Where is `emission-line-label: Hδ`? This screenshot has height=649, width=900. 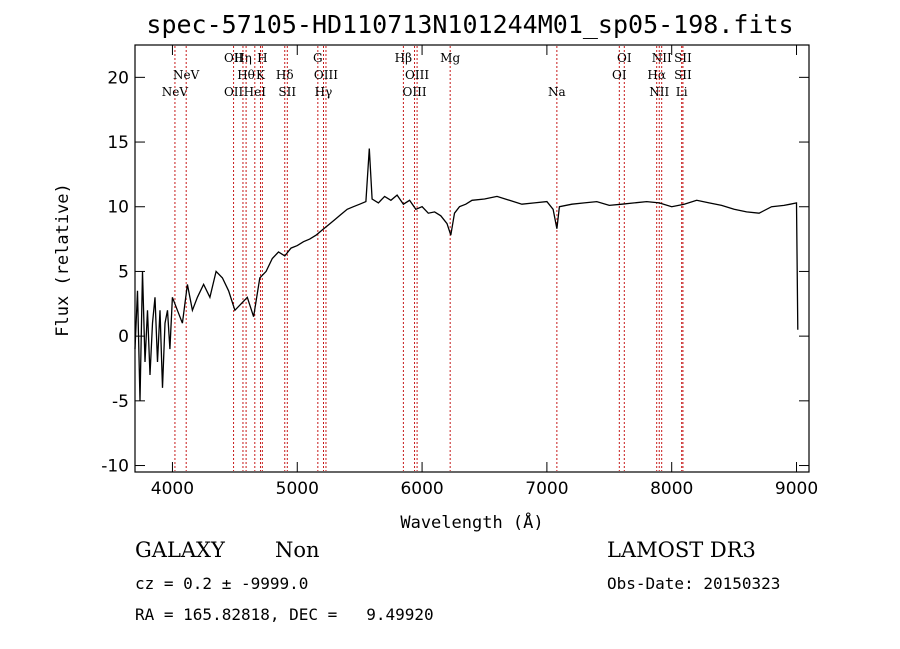 emission-line-label: Hδ is located at coordinates (285, 75).